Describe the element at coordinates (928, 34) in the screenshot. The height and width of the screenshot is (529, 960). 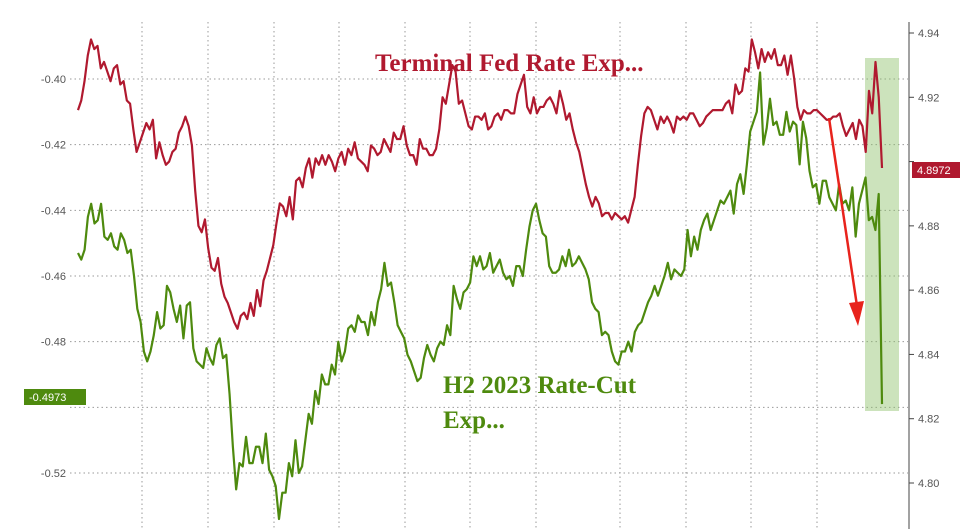
I see `right-tick-label: 4.94` at that location.